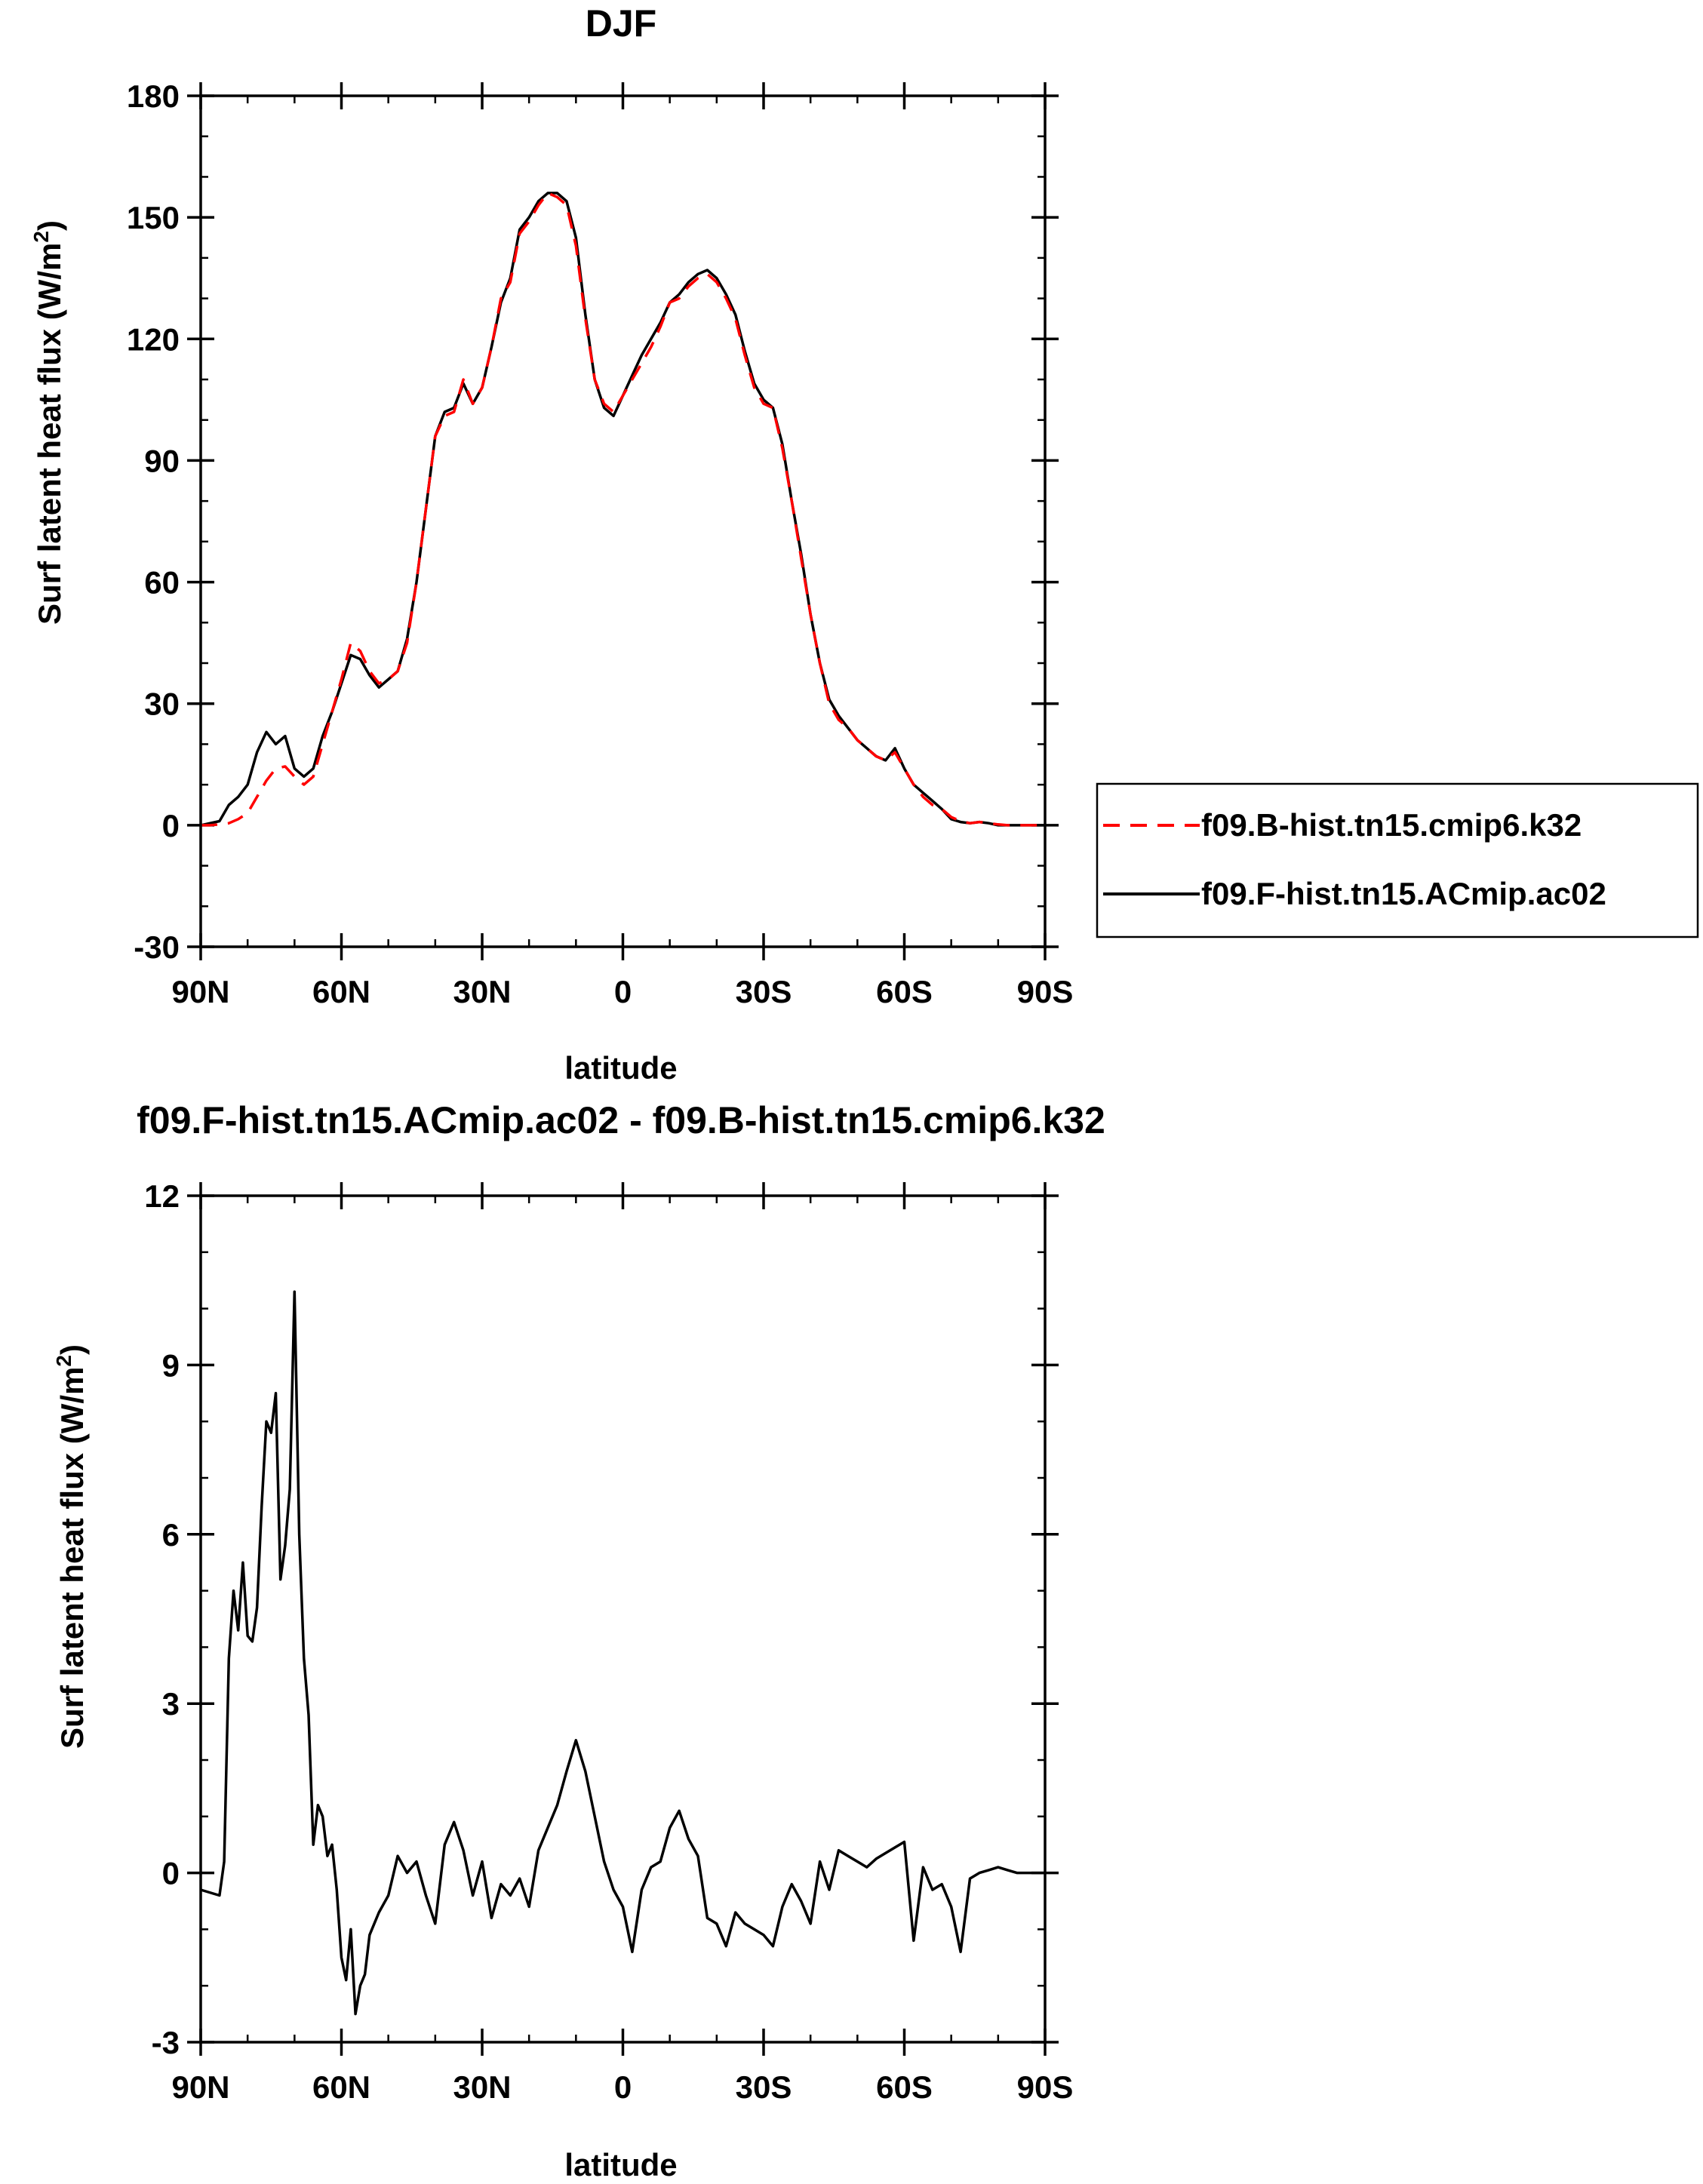  What do you see at coordinates (162, 460) in the screenshot?
I see `top-ytick-label: 90` at bounding box center [162, 460].